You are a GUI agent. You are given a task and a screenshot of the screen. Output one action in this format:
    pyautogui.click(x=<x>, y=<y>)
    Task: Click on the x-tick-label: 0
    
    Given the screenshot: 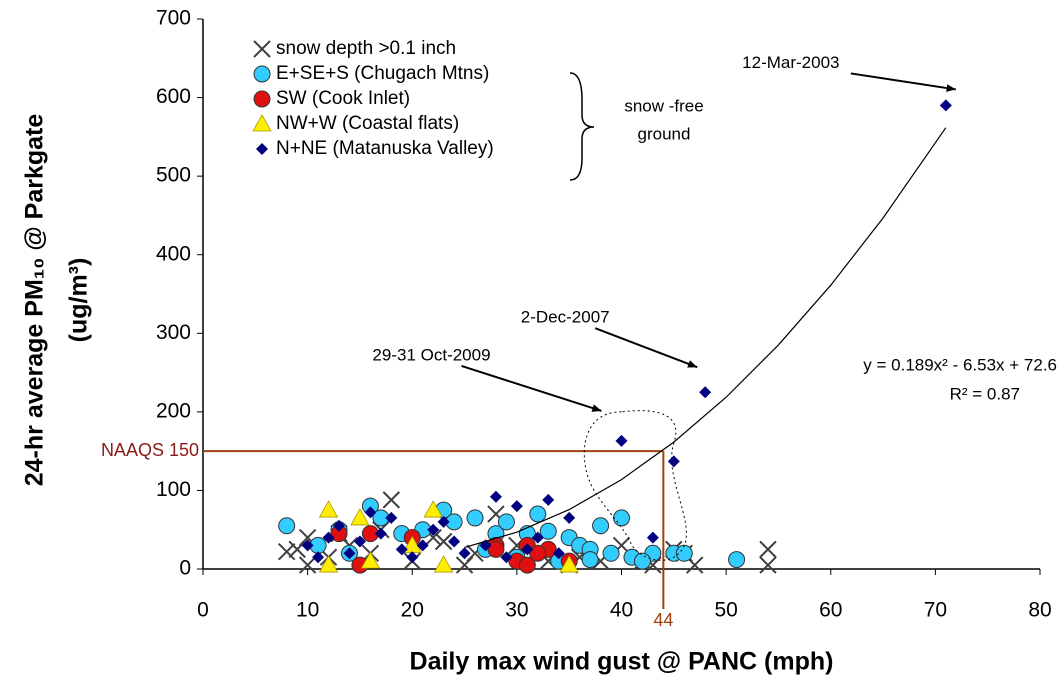 What is the action you would take?
    pyautogui.click(x=203, y=610)
    